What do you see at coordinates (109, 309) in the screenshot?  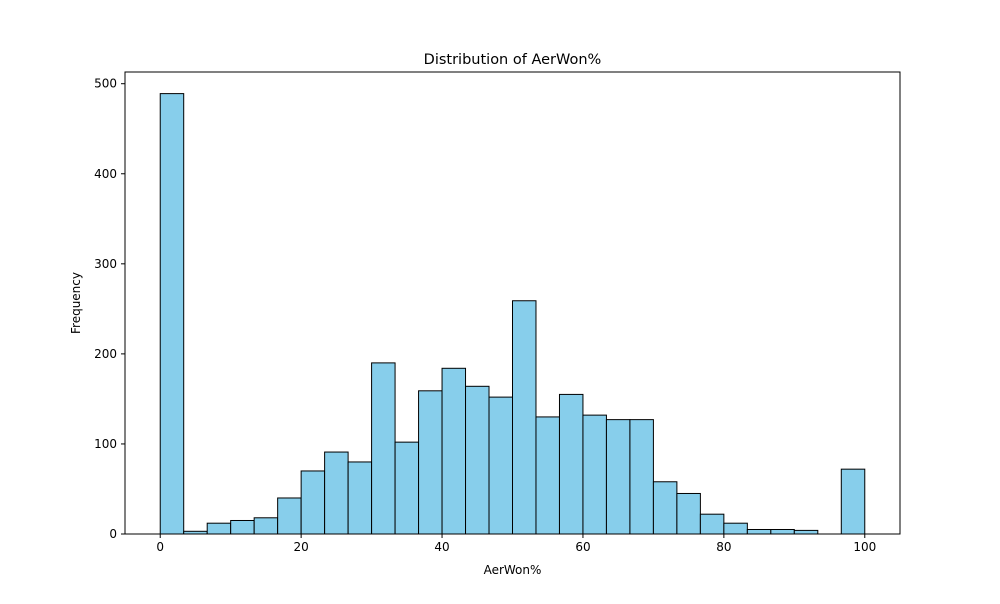 I see `y-axis-ticks: 0 100 200 300 400 500` at bounding box center [109, 309].